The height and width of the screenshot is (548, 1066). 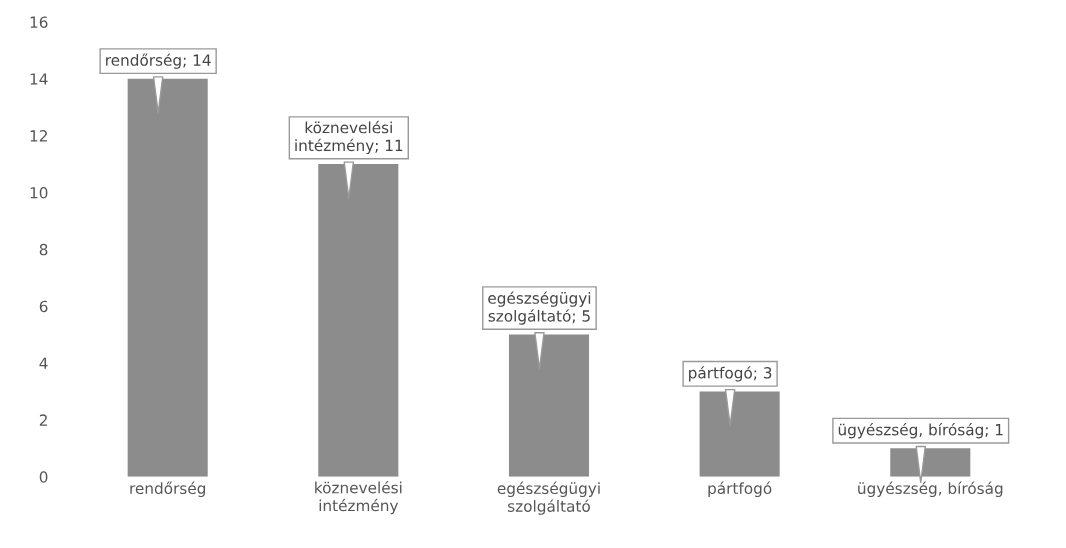 I want to click on y-tick-label: 2, so click(x=43, y=420).